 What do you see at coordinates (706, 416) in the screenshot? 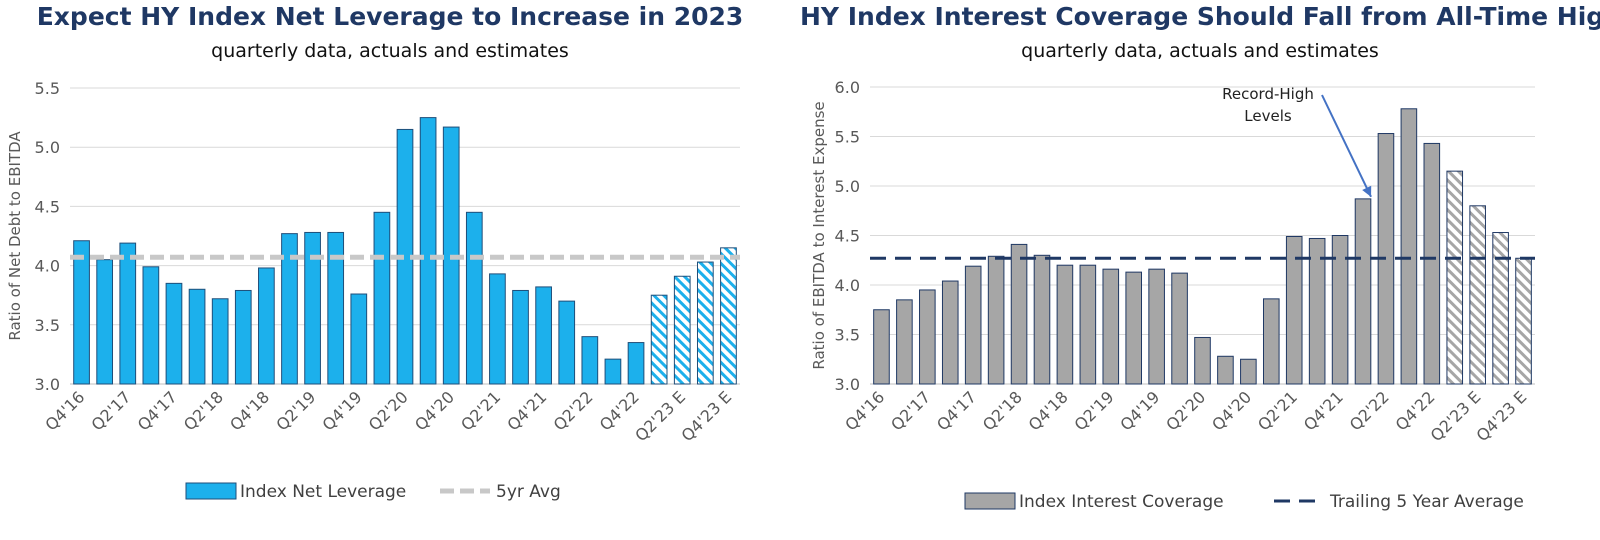
I see `x-tick-label: Q4'23 E` at bounding box center [706, 416].